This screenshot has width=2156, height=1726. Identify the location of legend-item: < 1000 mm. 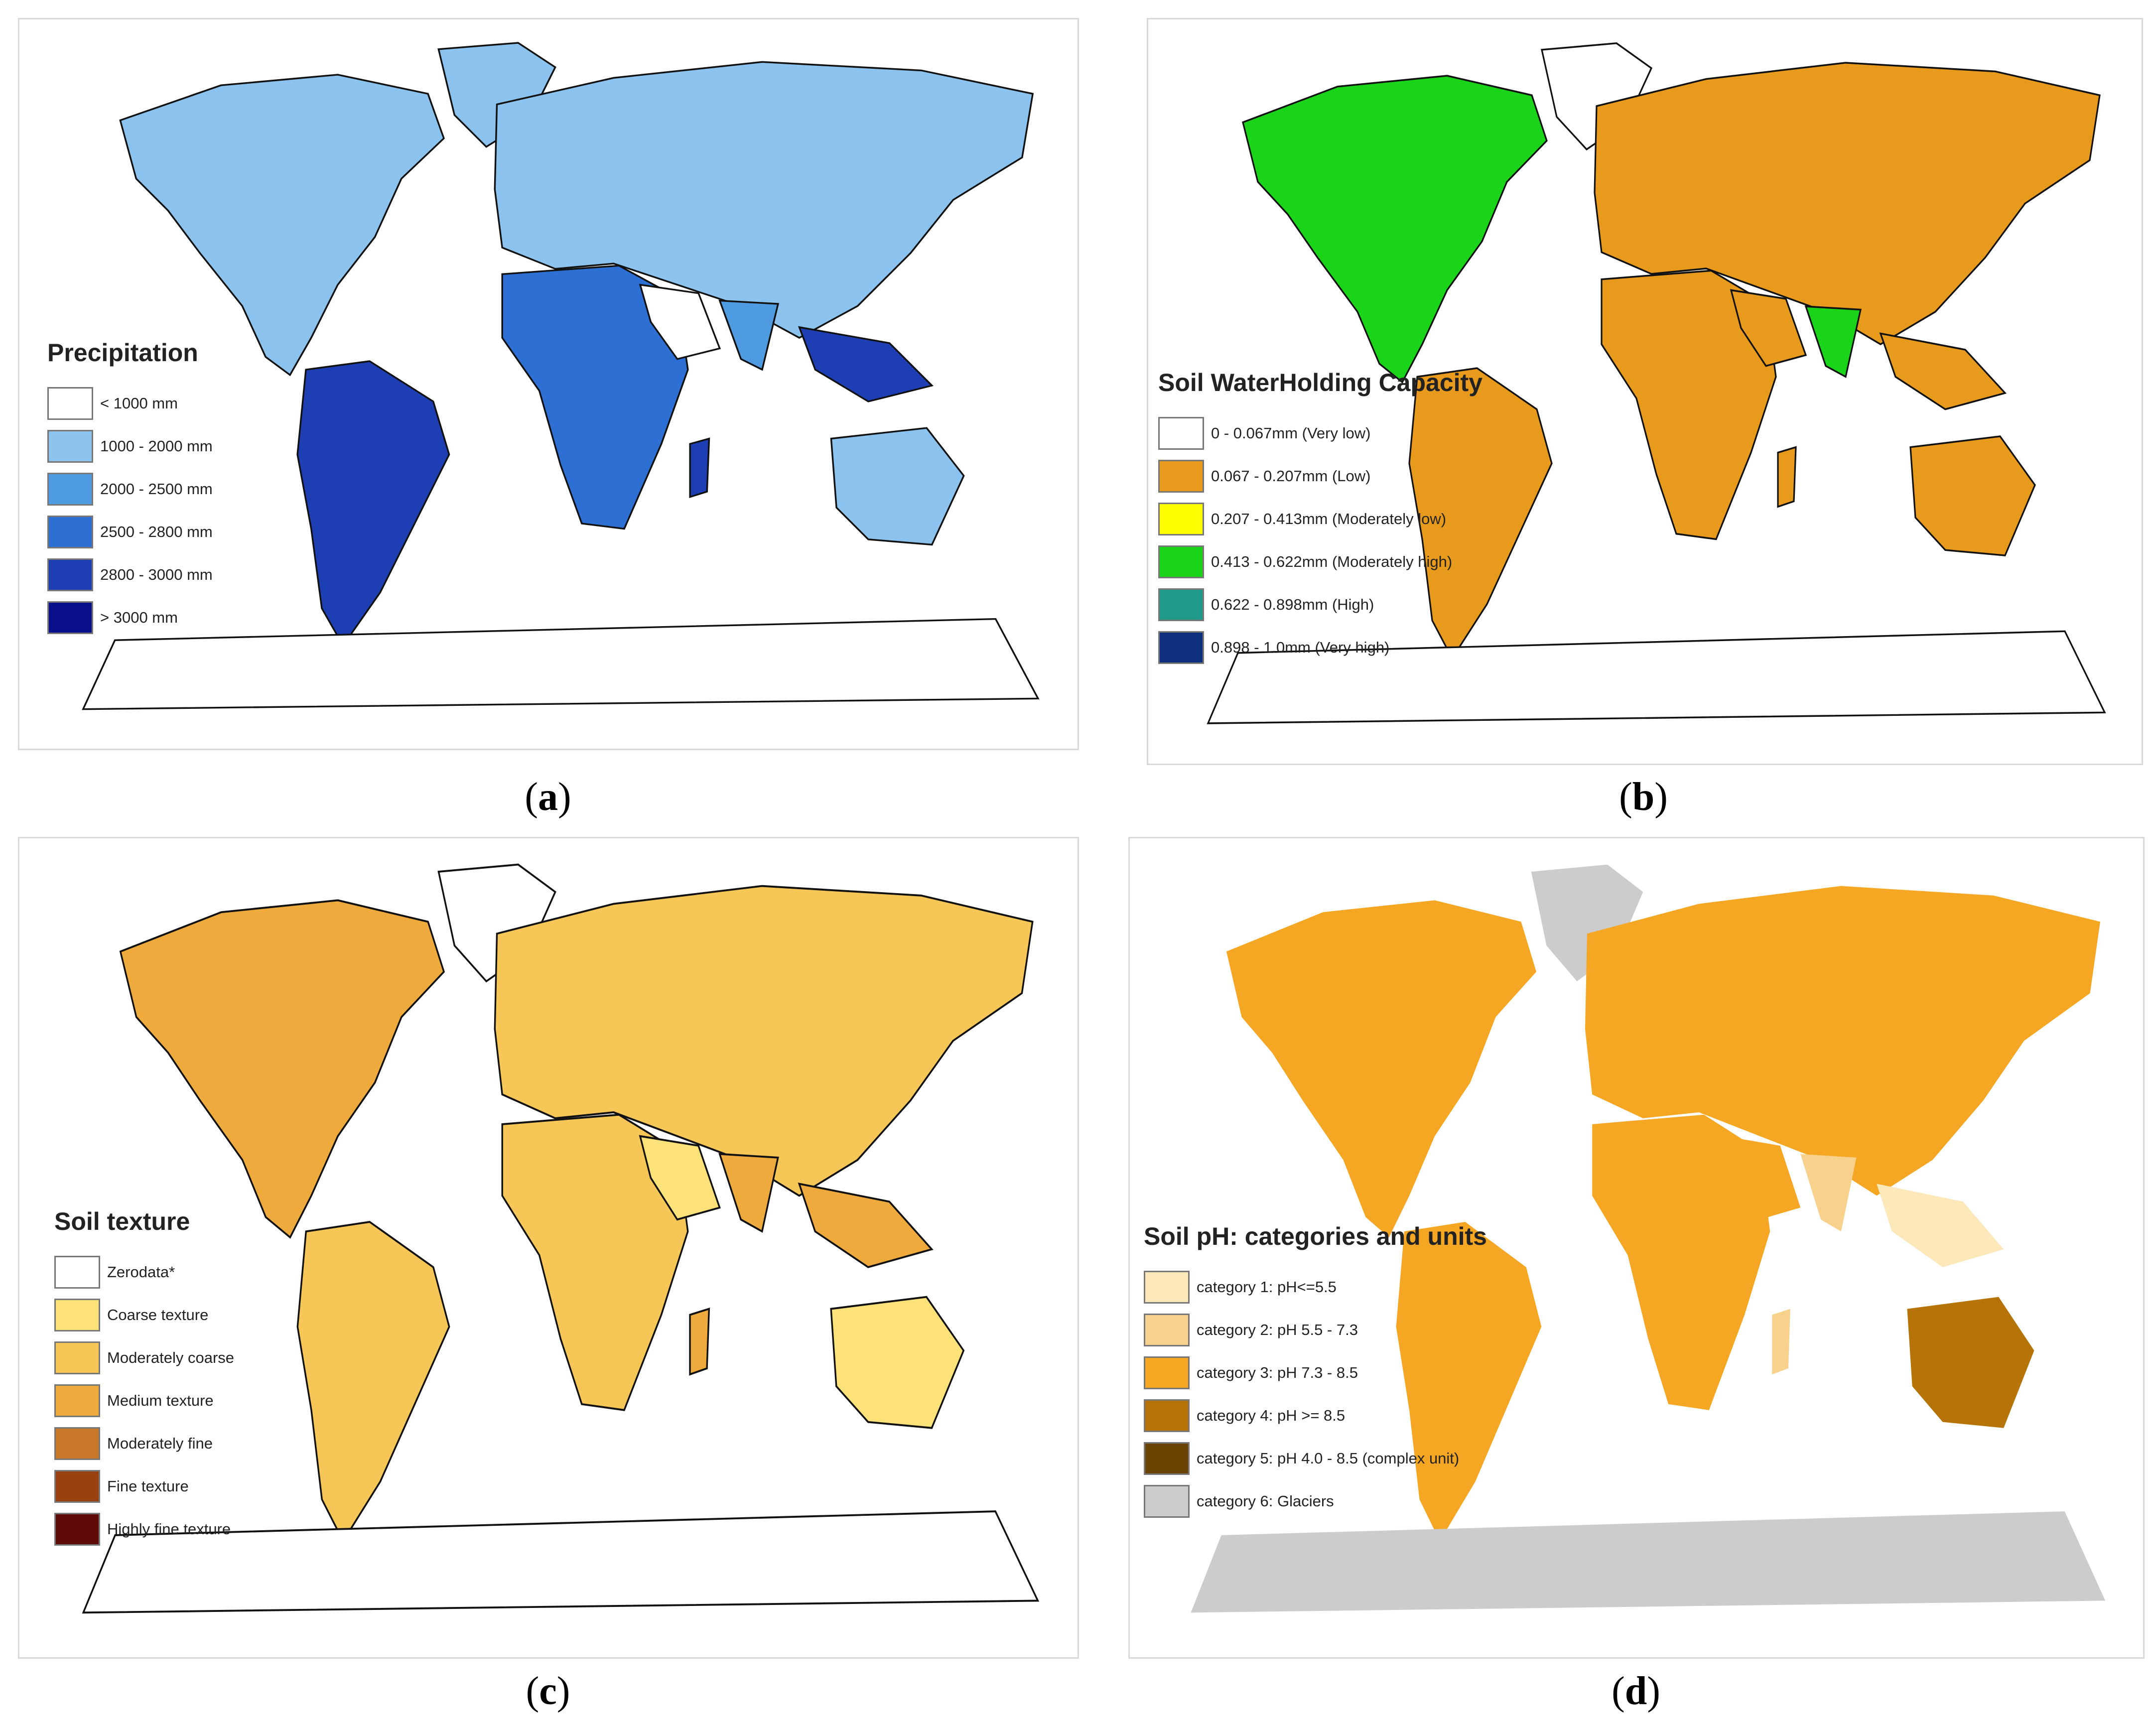
(130, 404).